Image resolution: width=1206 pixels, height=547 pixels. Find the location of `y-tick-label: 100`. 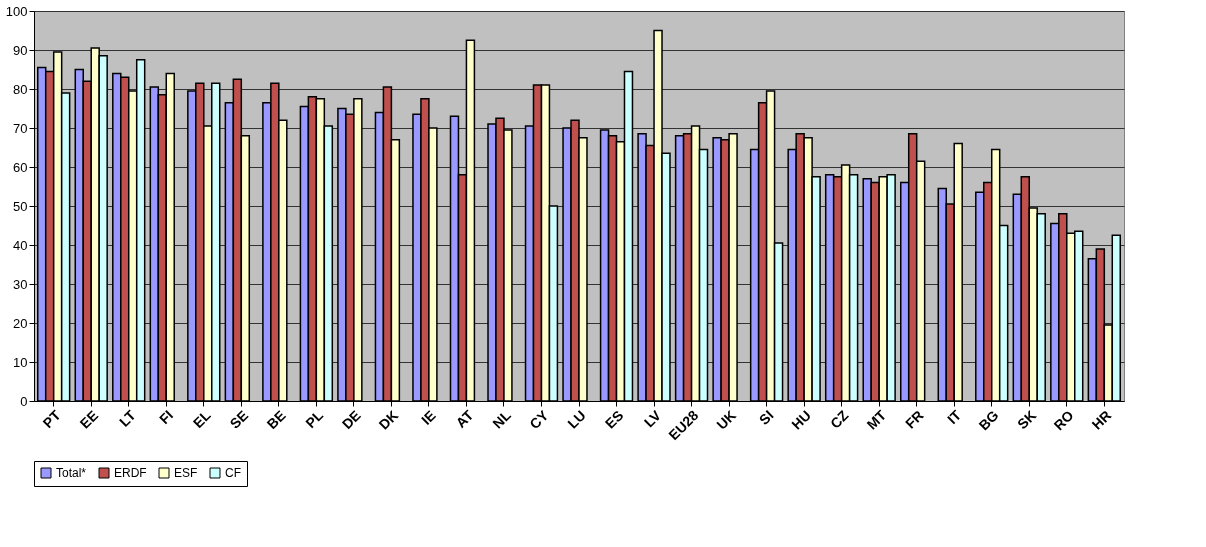

y-tick-label: 100 is located at coordinates (16, 11).